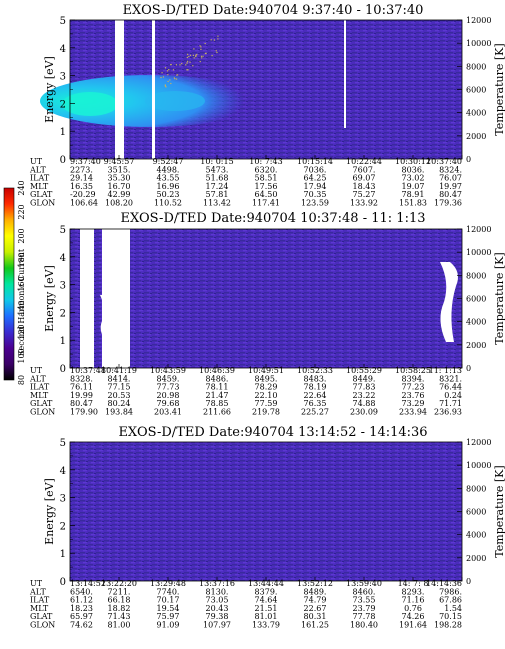  Describe the element at coordinates (81, 403) in the screenshot. I see `panel-2-table-cell: 80.47` at that location.